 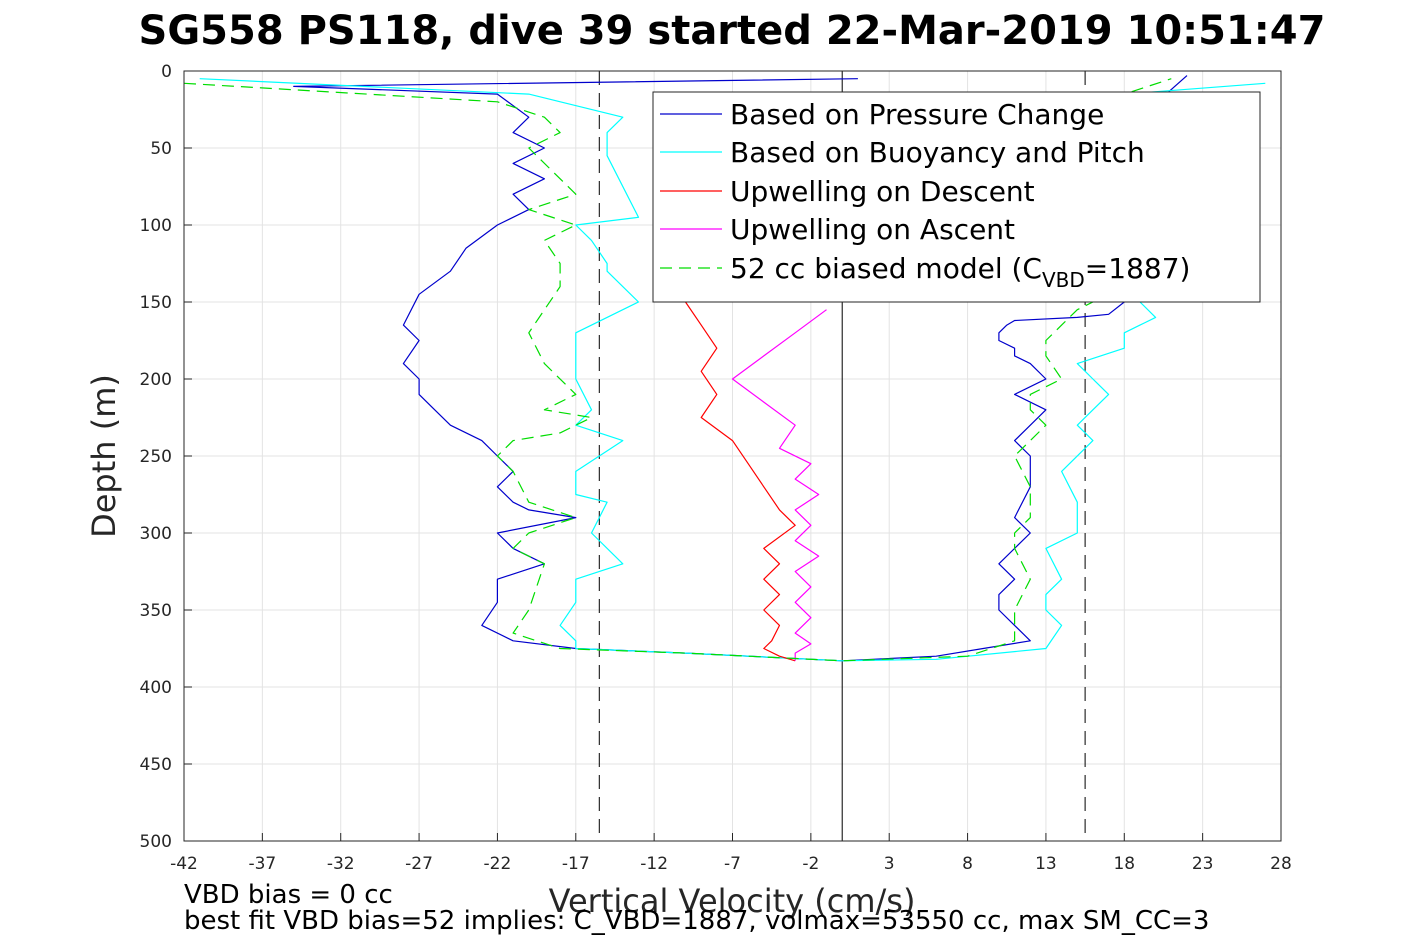 What do you see at coordinates (184, 864) in the screenshot?
I see `x-tick-label: -42` at bounding box center [184, 864].